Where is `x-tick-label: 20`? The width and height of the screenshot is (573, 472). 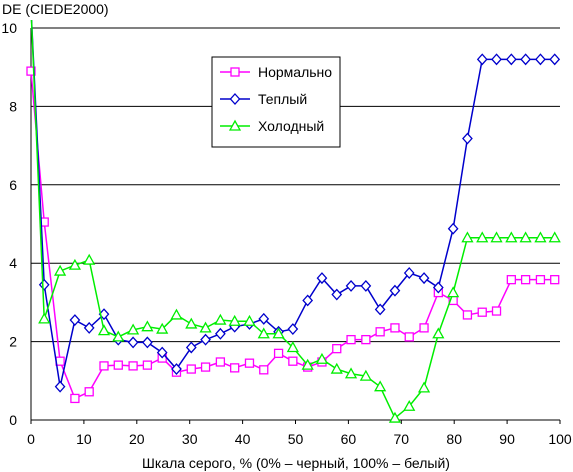 x-tick-label: 20 is located at coordinates (137, 439).